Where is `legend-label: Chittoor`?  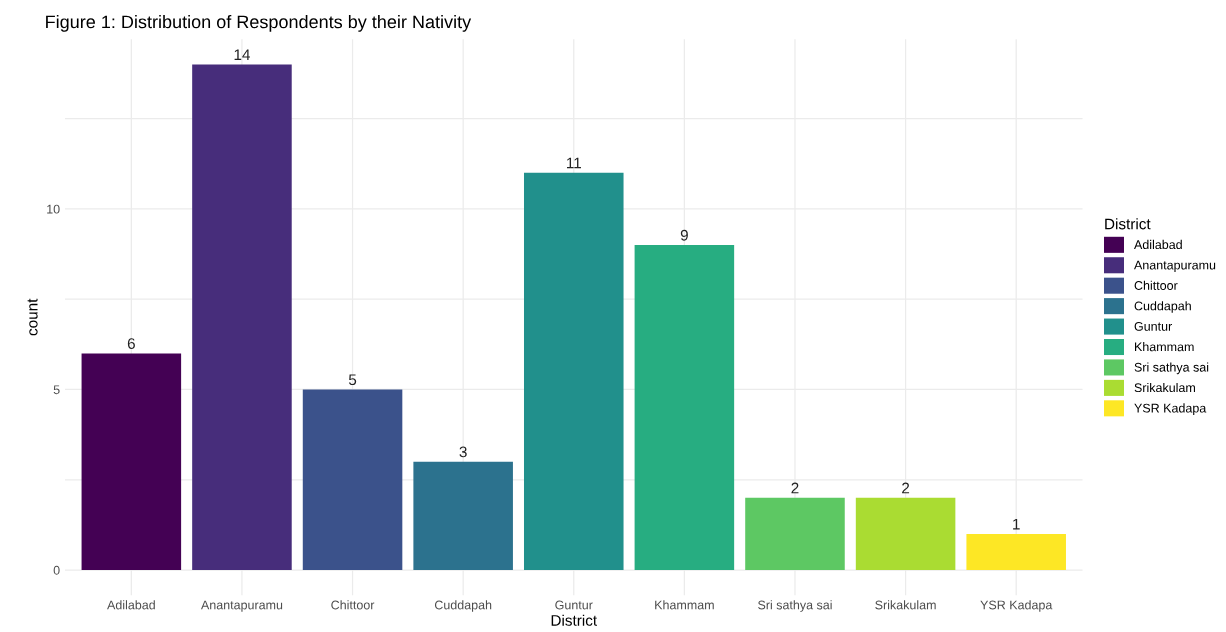
legend-label: Chittoor is located at coordinates (1156, 285).